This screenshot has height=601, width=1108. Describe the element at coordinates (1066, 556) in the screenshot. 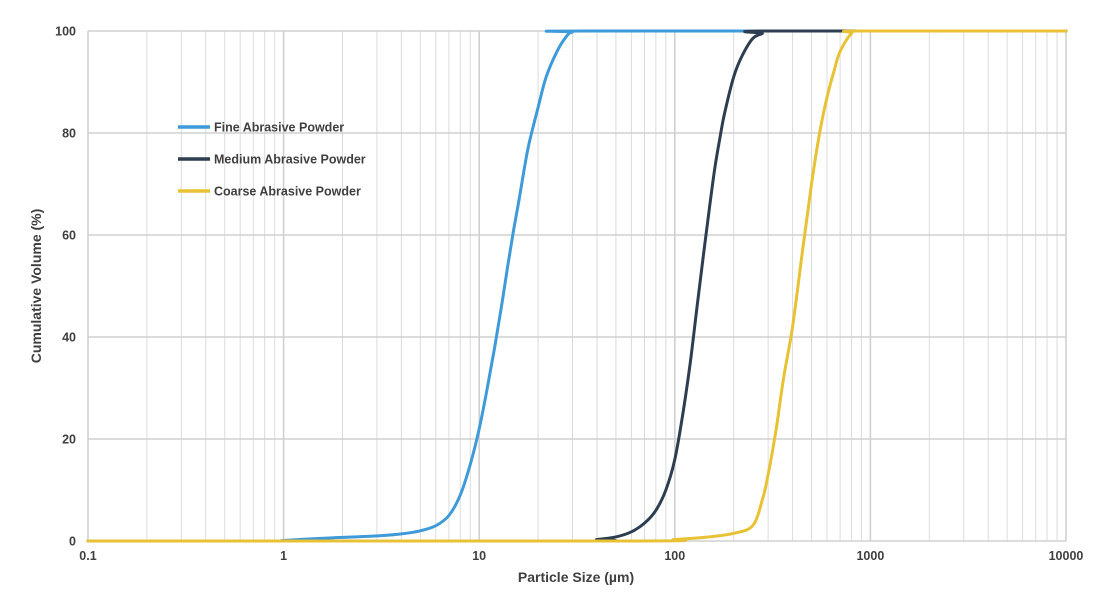

I see `x-tick-label: 10000` at that location.